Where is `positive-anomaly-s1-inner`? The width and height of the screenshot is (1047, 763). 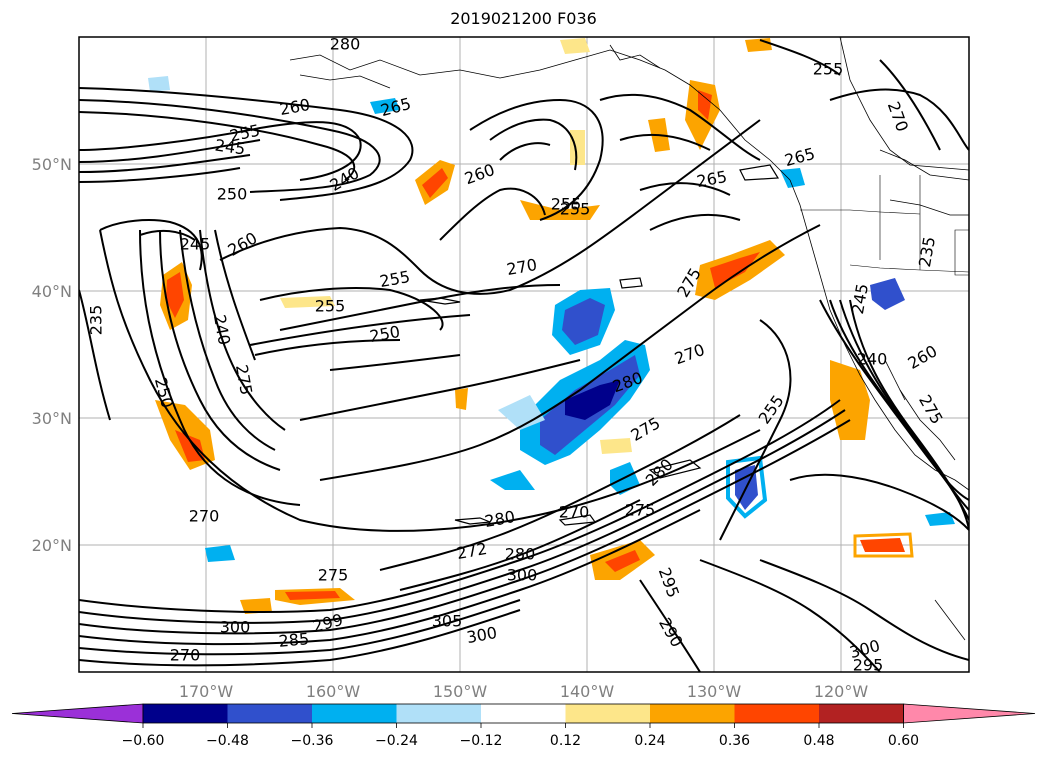
positive-anomaly-s1-inner is located at coordinates (622, 561).